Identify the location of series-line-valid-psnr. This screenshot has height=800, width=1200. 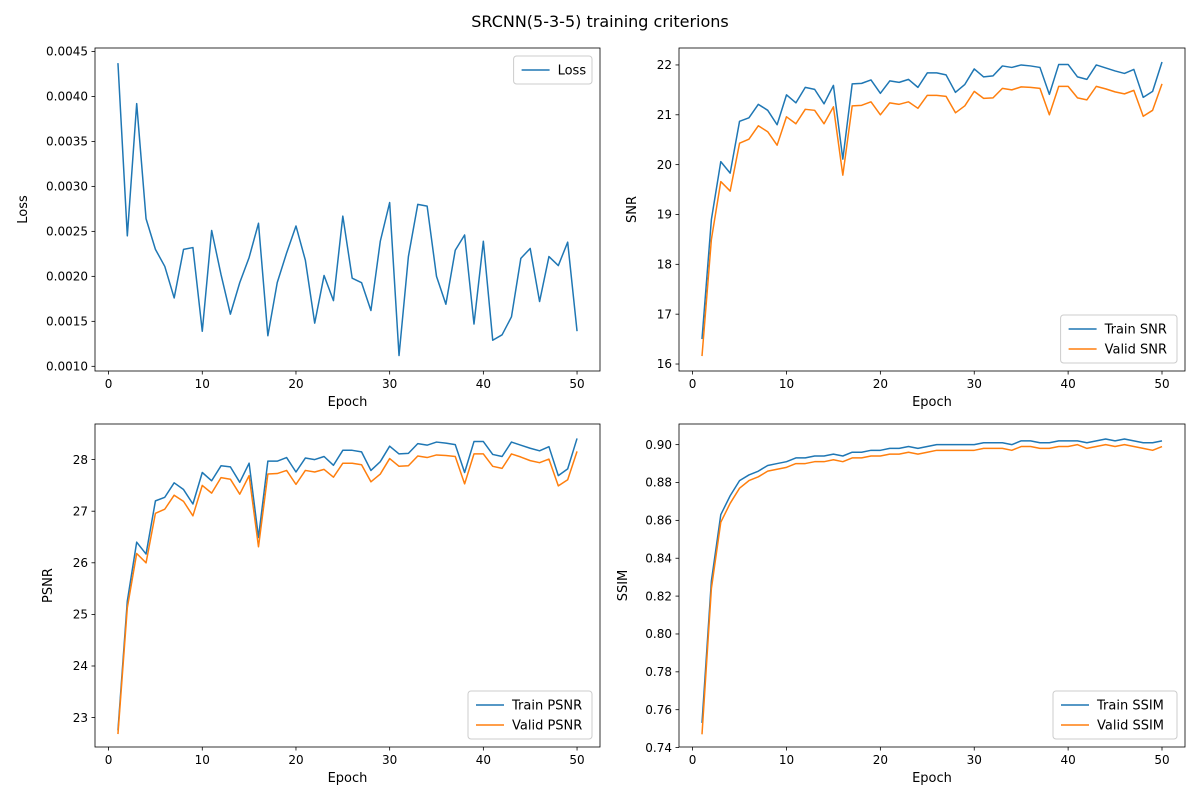
(347, 593).